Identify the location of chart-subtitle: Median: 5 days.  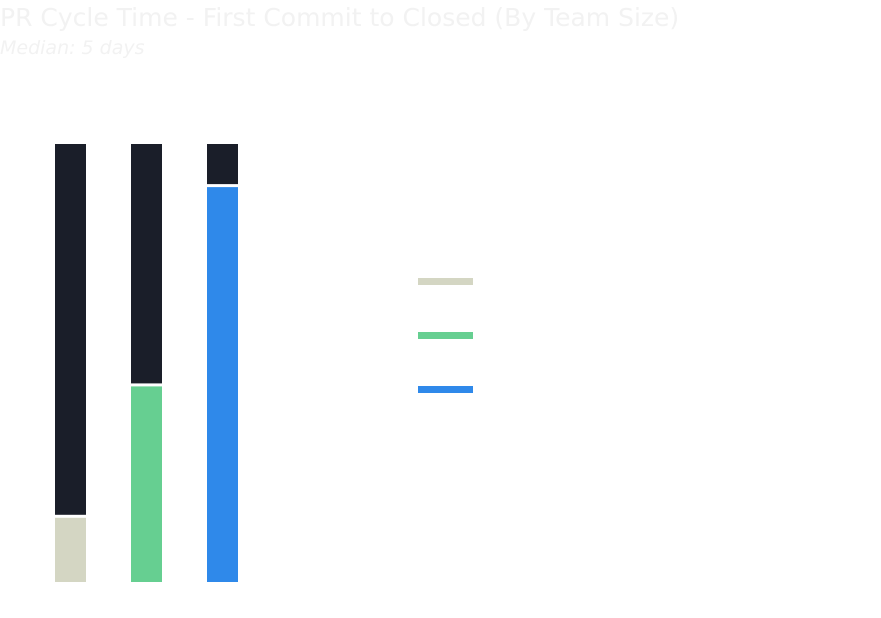
(72, 48).